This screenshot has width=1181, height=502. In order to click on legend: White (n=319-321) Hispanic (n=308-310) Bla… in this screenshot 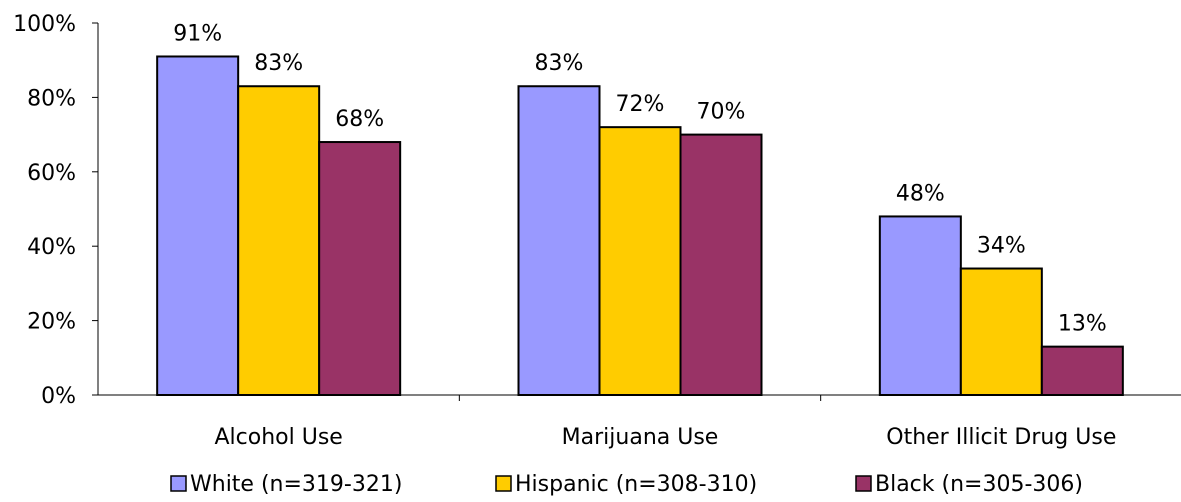, I will do `click(626, 484)`.